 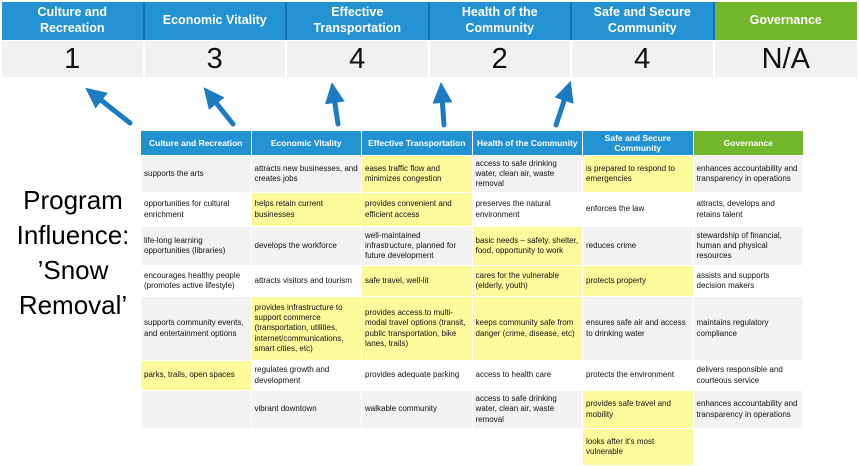 I want to click on matrix-cell-text: is prepared to respond to emergencies, so click(x=630, y=173).